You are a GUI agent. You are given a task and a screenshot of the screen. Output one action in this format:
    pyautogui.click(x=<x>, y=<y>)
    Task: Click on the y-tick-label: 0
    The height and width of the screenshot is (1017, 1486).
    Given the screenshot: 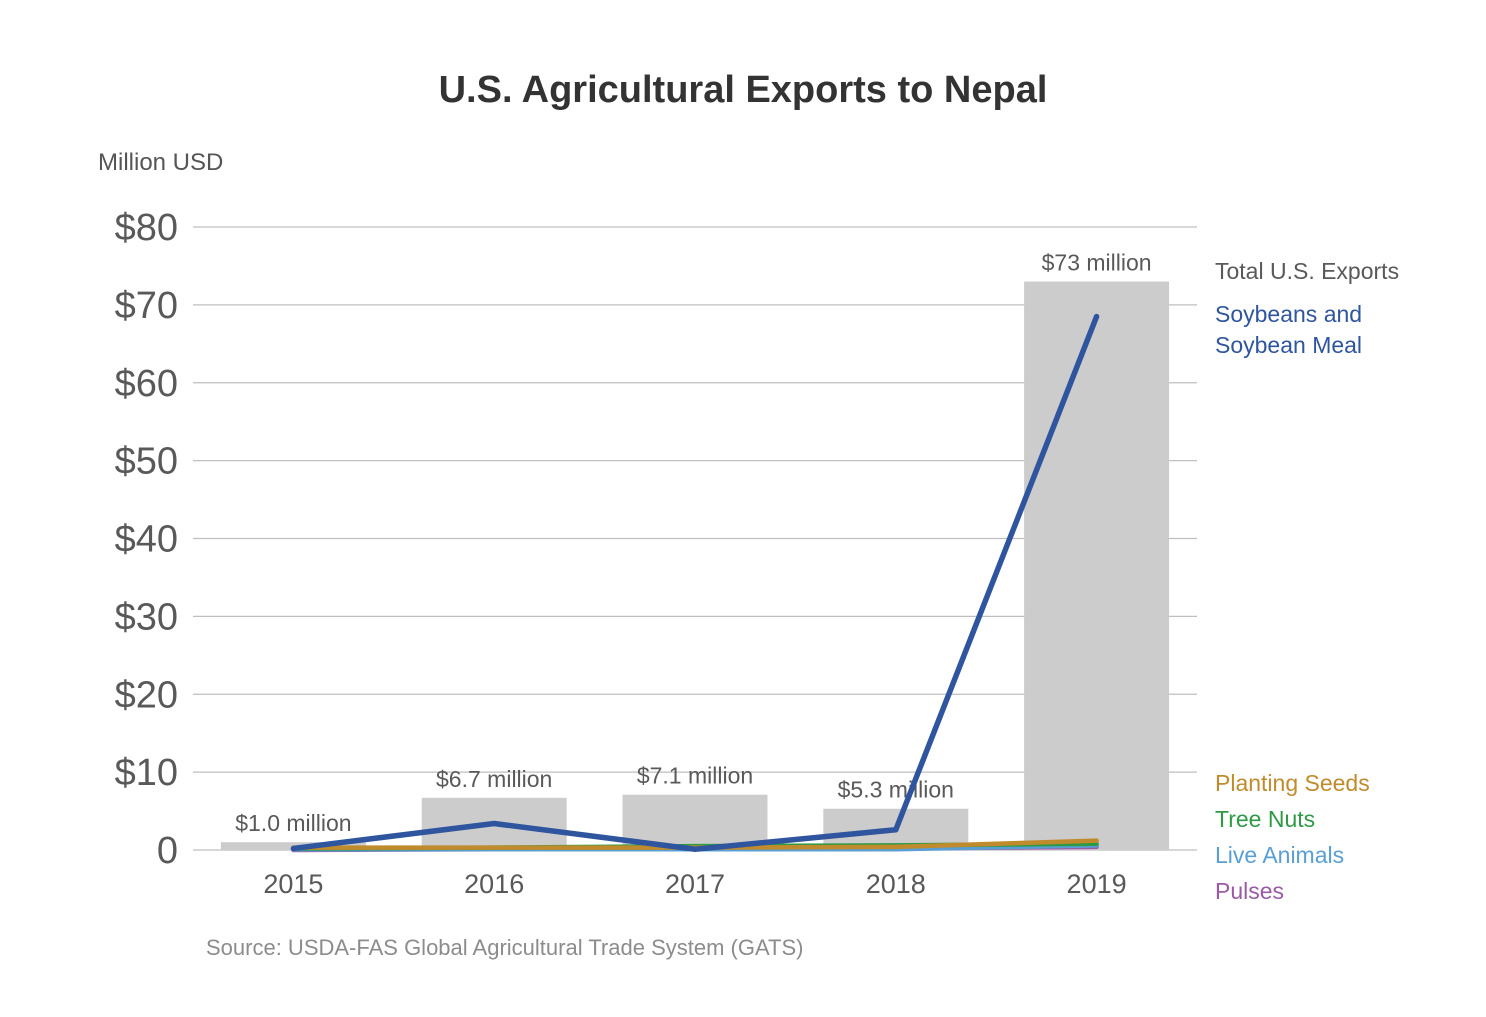 What is the action you would take?
    pyautogui.click(x=167, y=851)
    